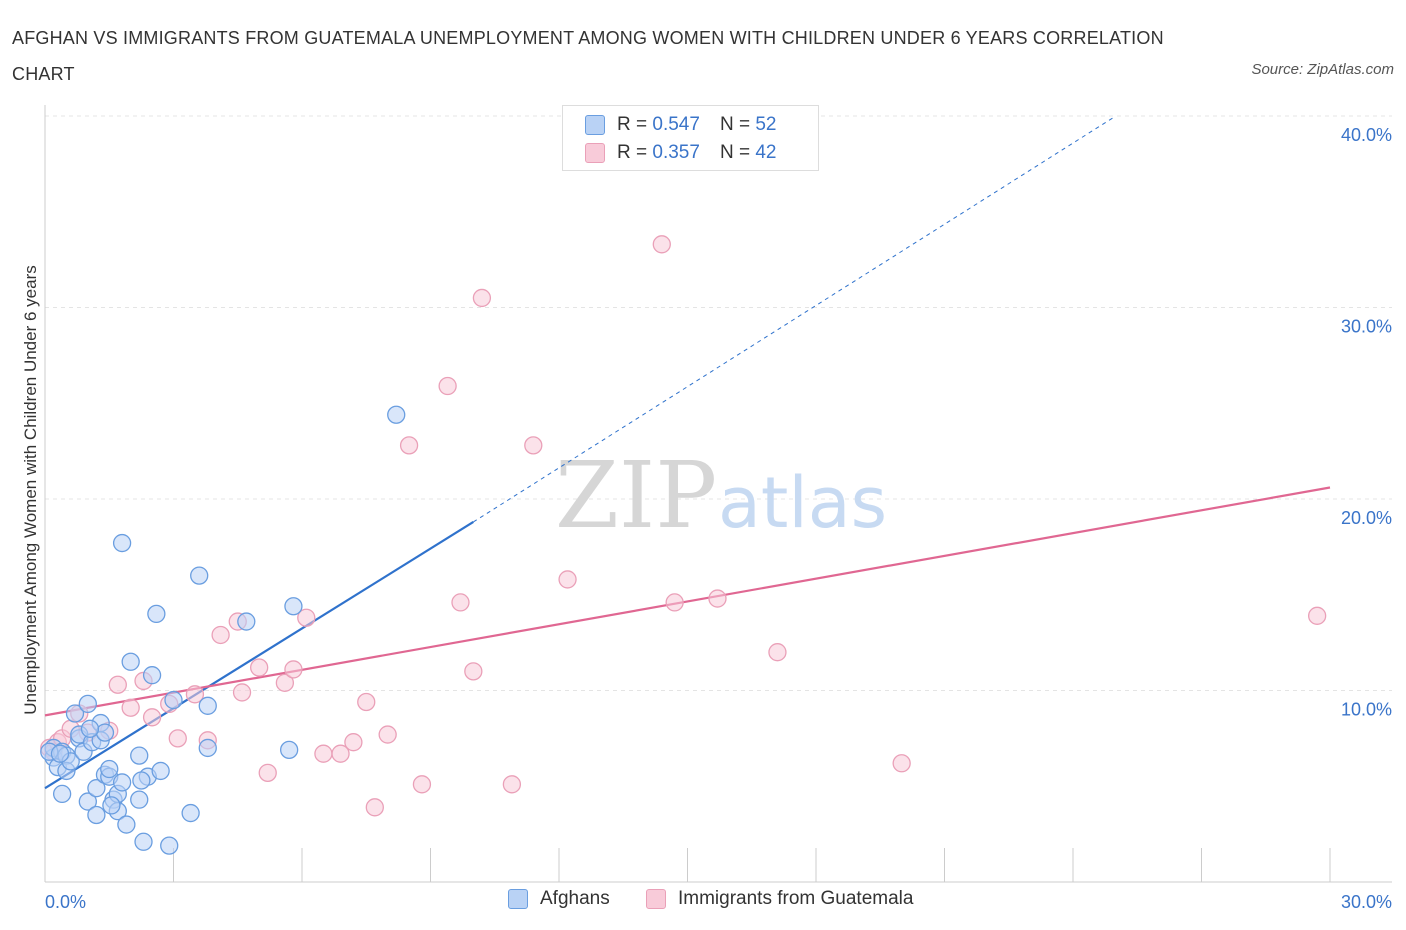 This screenshot has height=930, width=1406. Describe the element at coordinates (632, 152) in the screenshot. I see `r-label: R =` at that location.